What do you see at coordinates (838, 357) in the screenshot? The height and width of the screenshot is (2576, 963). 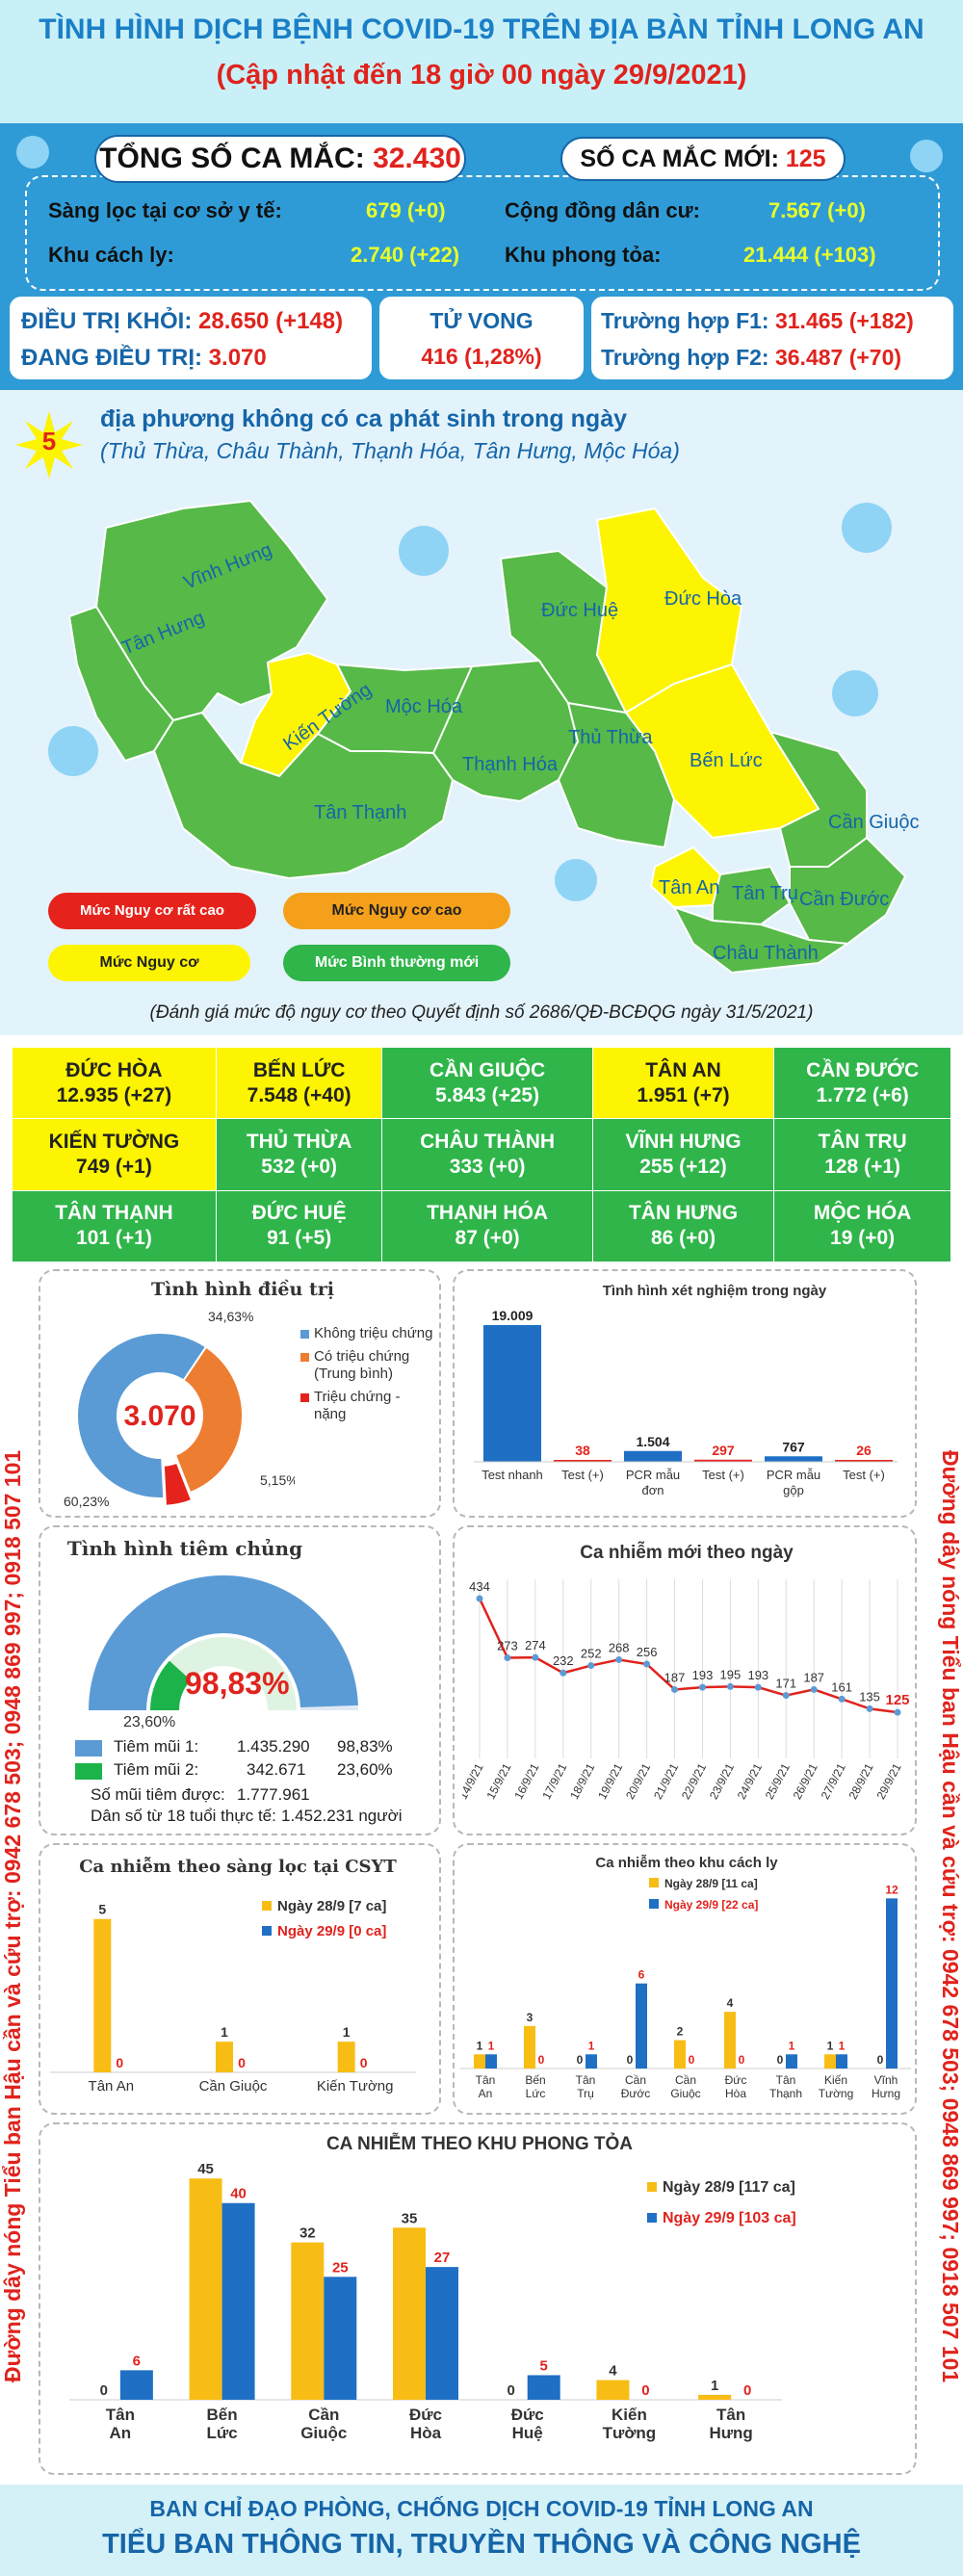 I see `f2-value: 36.487 (+70)` at bounding box center [838, 357].